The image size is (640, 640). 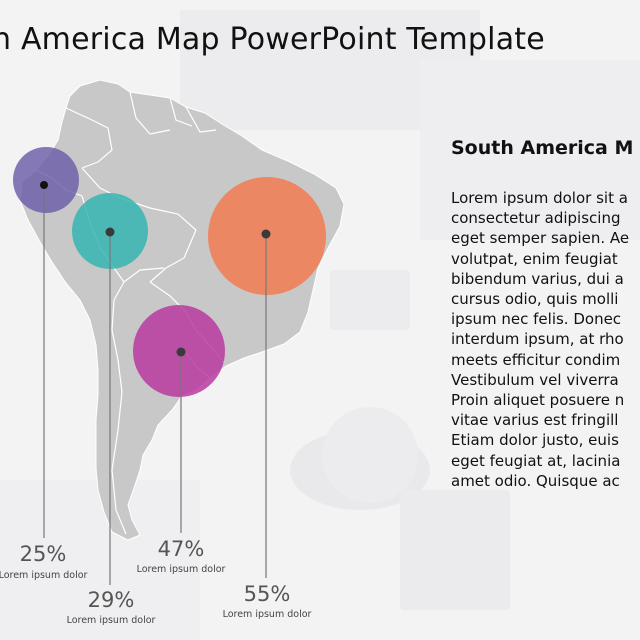 What do you see at coordinates (535, 299) in the screenshot?
I see `body-line: cursus odio, quis molli` at bounding box center [535, 299].